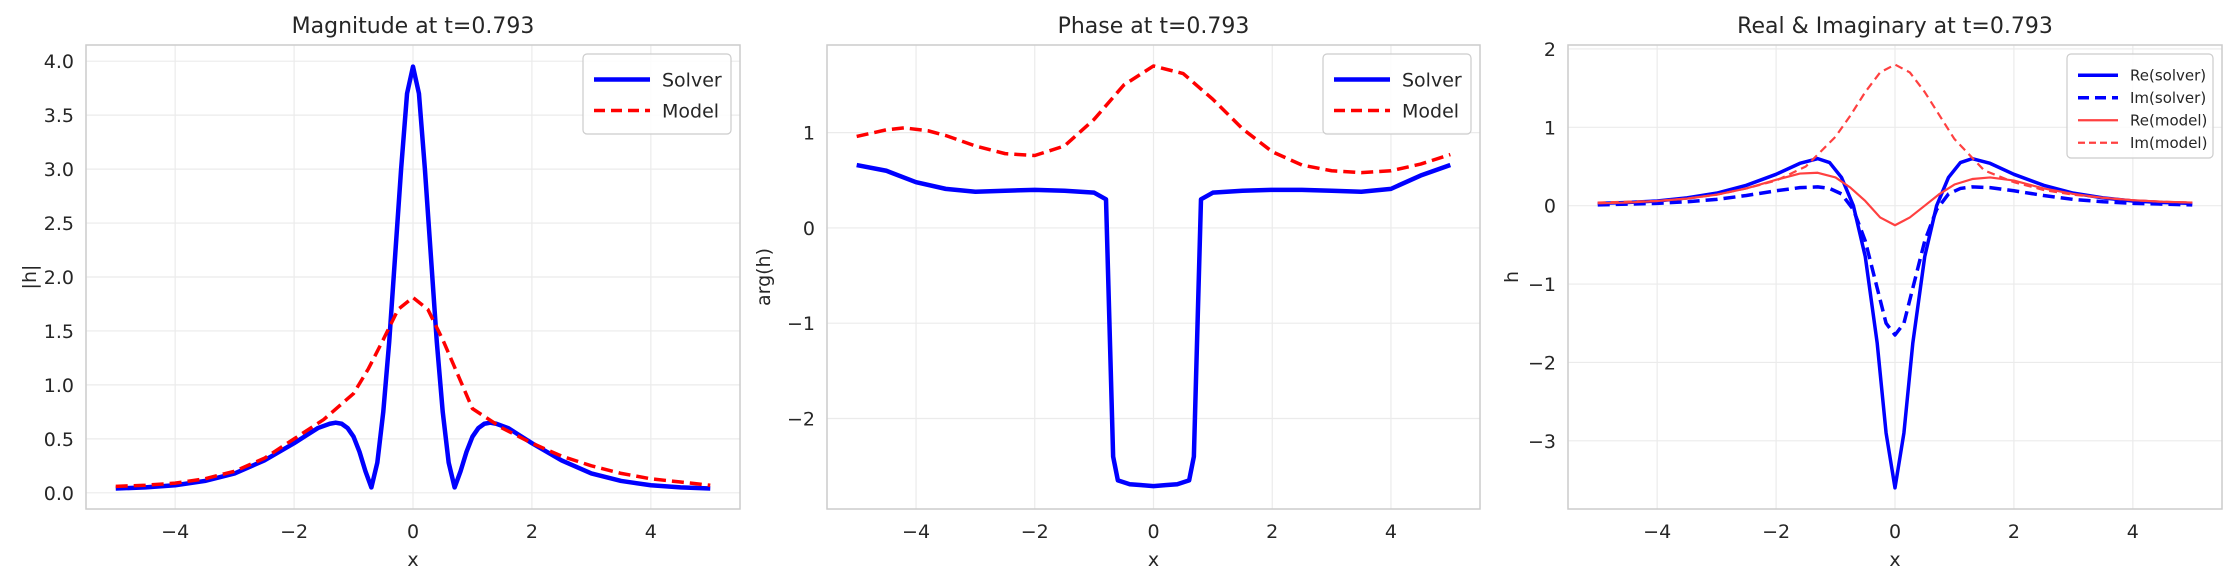 The width and height of the screenshot is (2235, 585). I want to click on legend-label: Re(solver), so click(2168, 76).